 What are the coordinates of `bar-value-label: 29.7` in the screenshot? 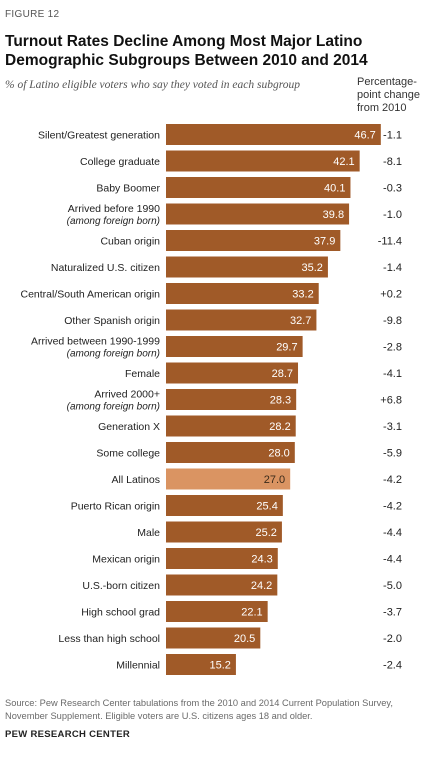 It's located at (286, 348).